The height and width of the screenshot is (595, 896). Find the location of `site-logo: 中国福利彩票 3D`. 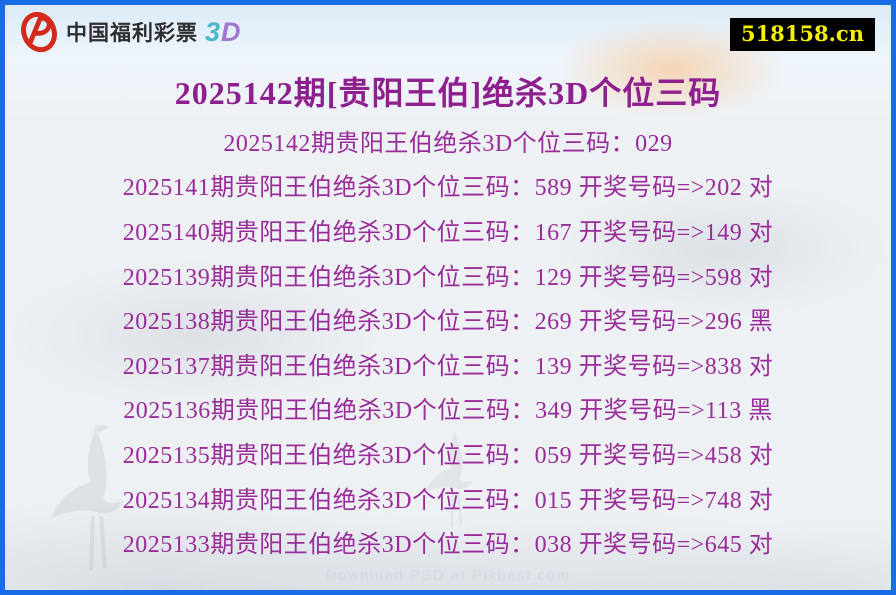

site-logo: 中国福利彩票 3D is located at coordinates (130, 32).